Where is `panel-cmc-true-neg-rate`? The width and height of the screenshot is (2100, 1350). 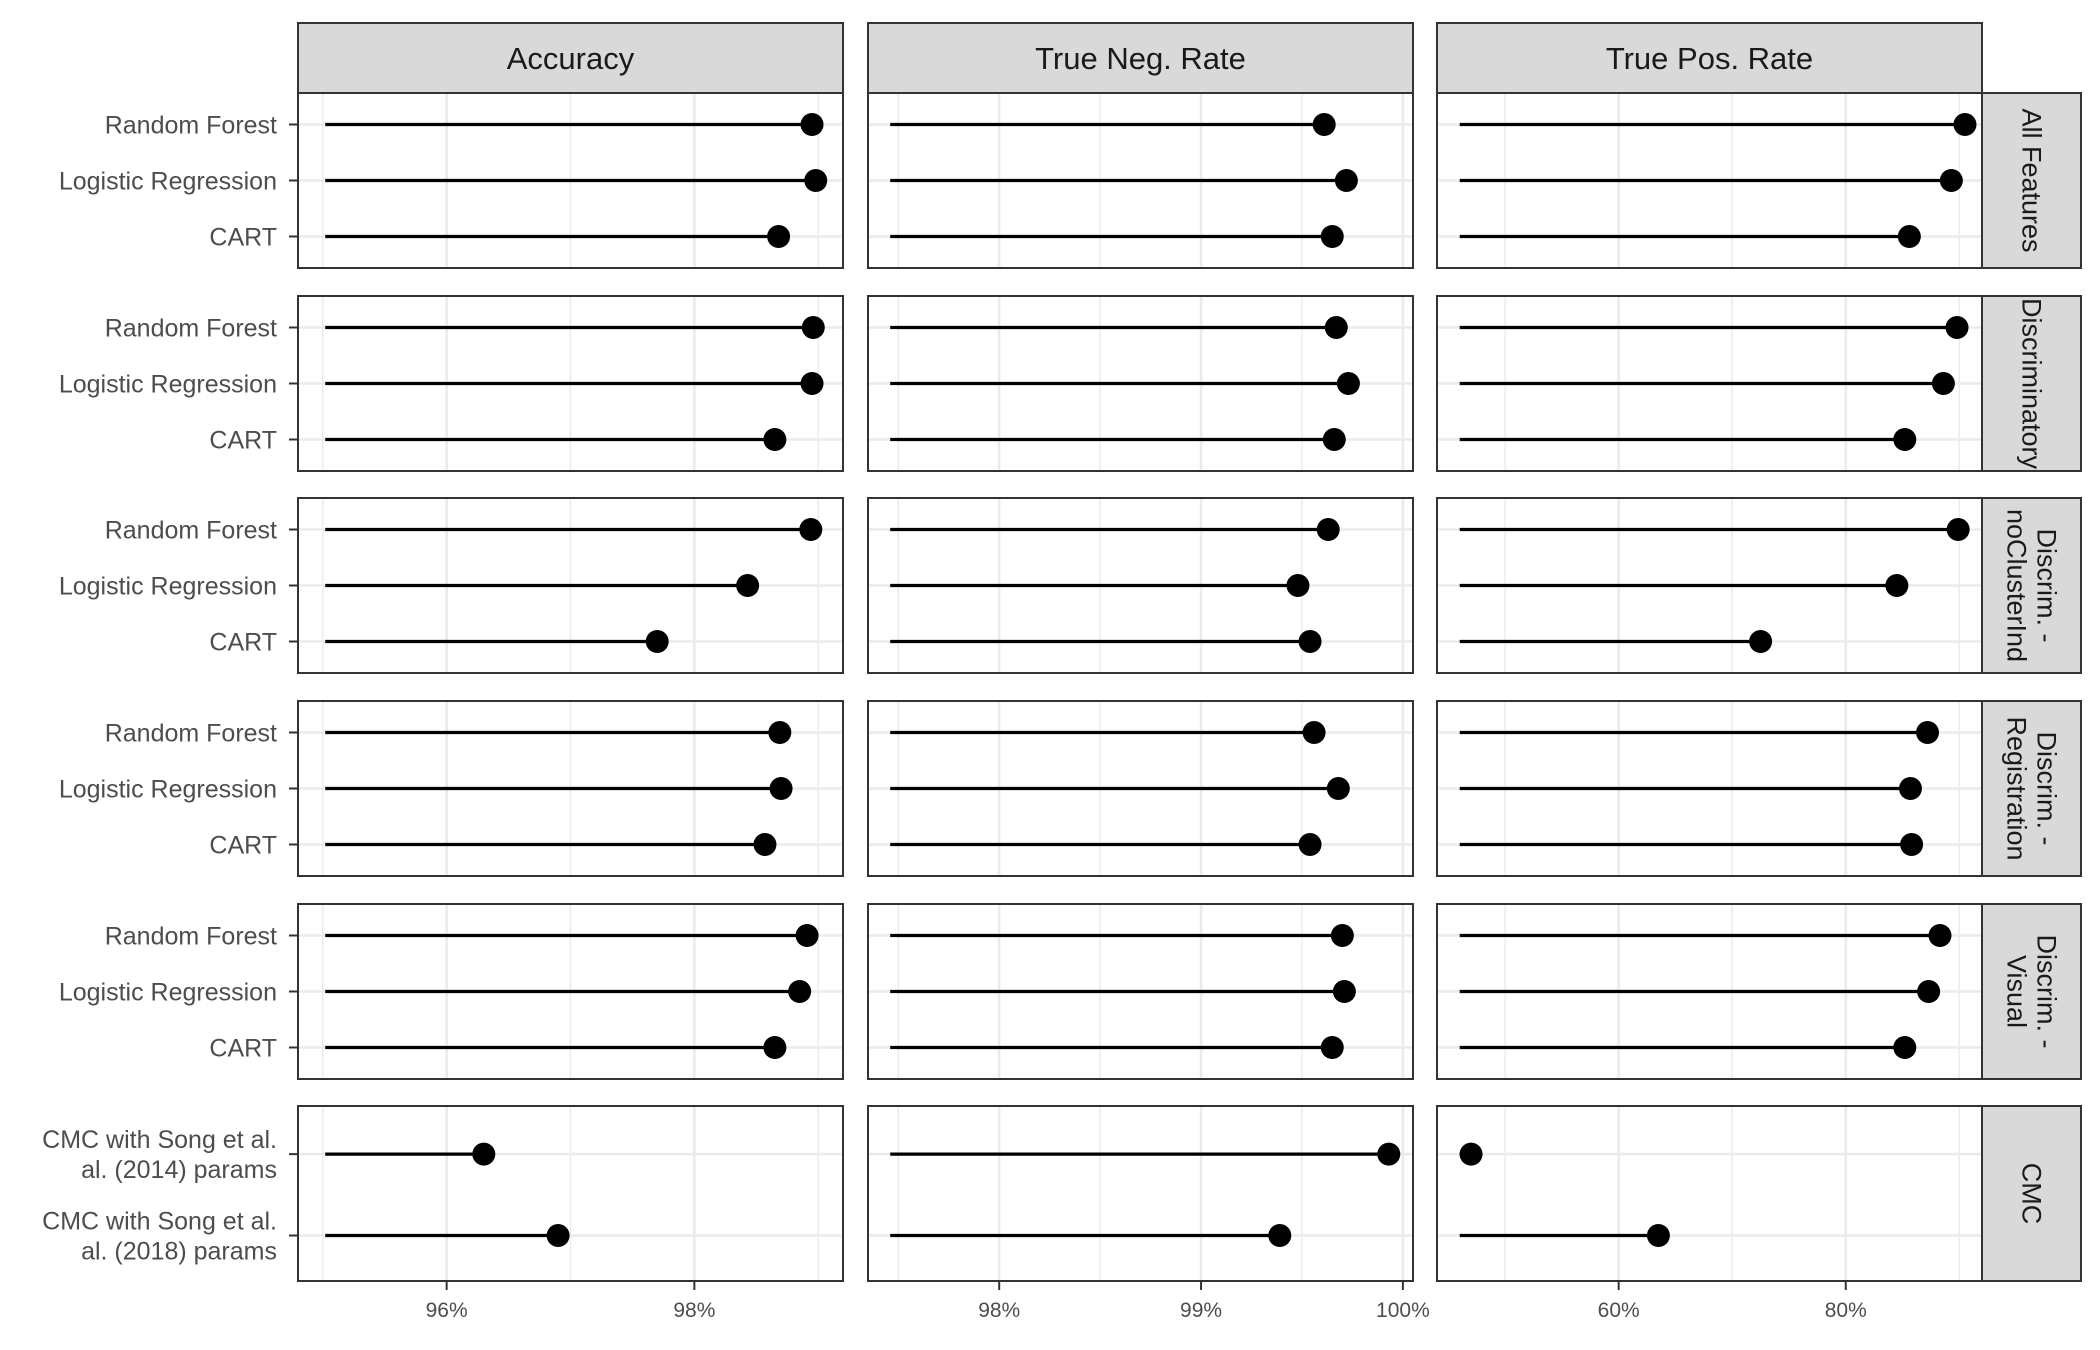 panel-cmc-true-neg-rate is located at coordinates (1140, 1193).